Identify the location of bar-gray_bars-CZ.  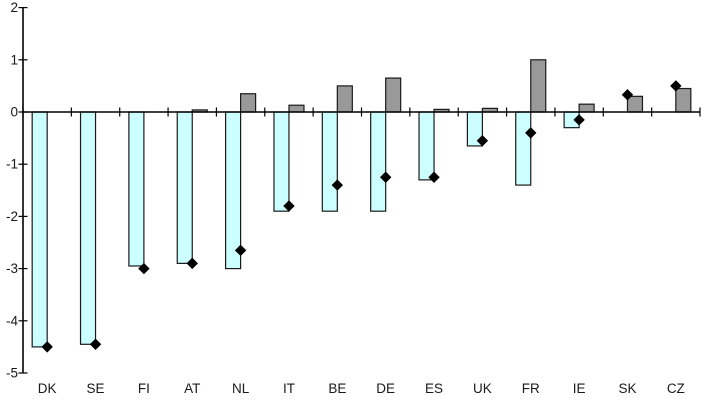
(683, 100).